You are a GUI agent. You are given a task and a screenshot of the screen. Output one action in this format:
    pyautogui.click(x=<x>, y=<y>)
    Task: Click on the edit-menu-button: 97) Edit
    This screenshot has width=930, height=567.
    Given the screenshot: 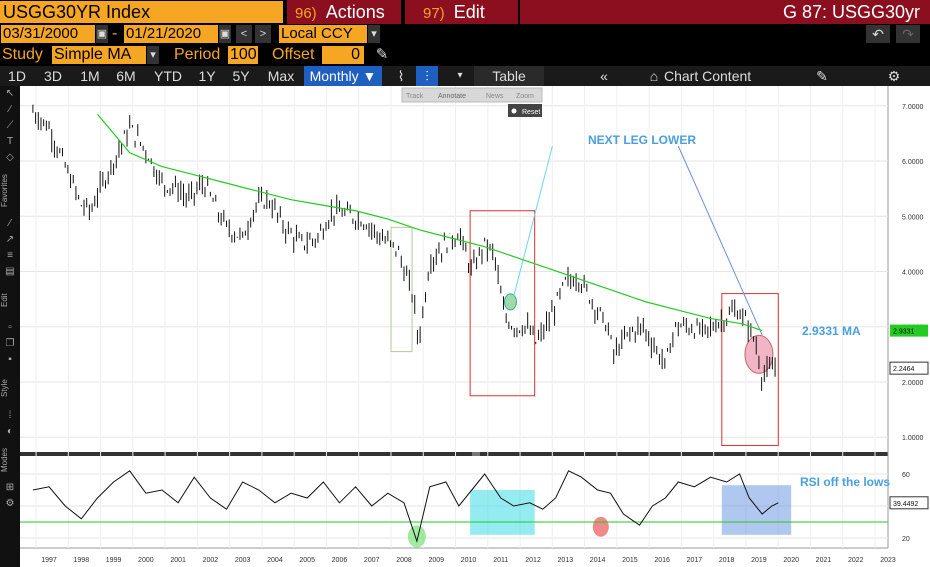 What is the action you would take?
    pyautogui.click(x=461, y=12)
    